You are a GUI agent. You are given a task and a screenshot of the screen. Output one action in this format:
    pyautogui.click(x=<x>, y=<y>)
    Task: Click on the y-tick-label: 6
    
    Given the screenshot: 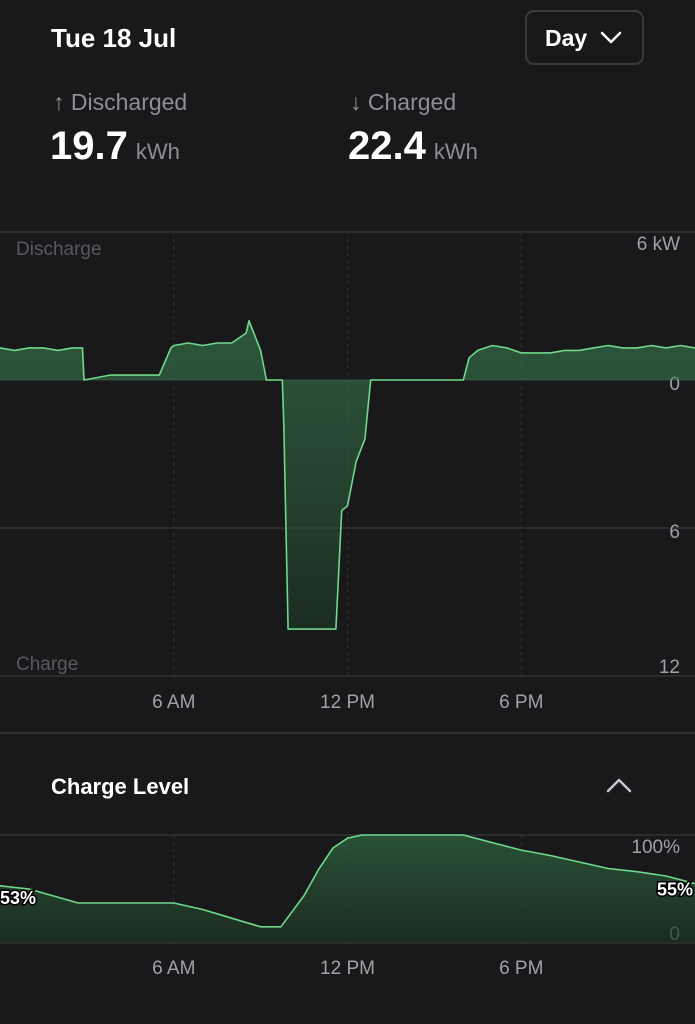 What is the action you would take?
    pyautogui.click(x=674, y=532)
    